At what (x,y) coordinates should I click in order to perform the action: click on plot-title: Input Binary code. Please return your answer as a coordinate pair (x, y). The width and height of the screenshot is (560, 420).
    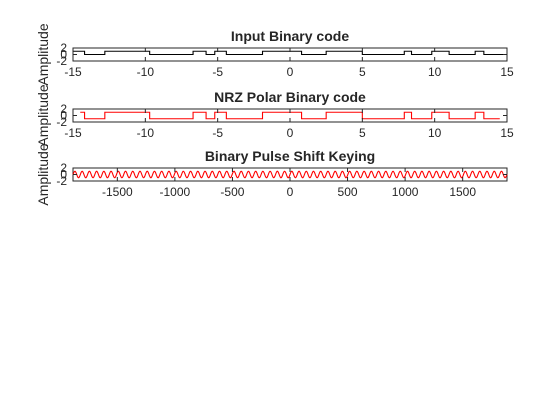
    Looking at the image, I should click on (290, 36).